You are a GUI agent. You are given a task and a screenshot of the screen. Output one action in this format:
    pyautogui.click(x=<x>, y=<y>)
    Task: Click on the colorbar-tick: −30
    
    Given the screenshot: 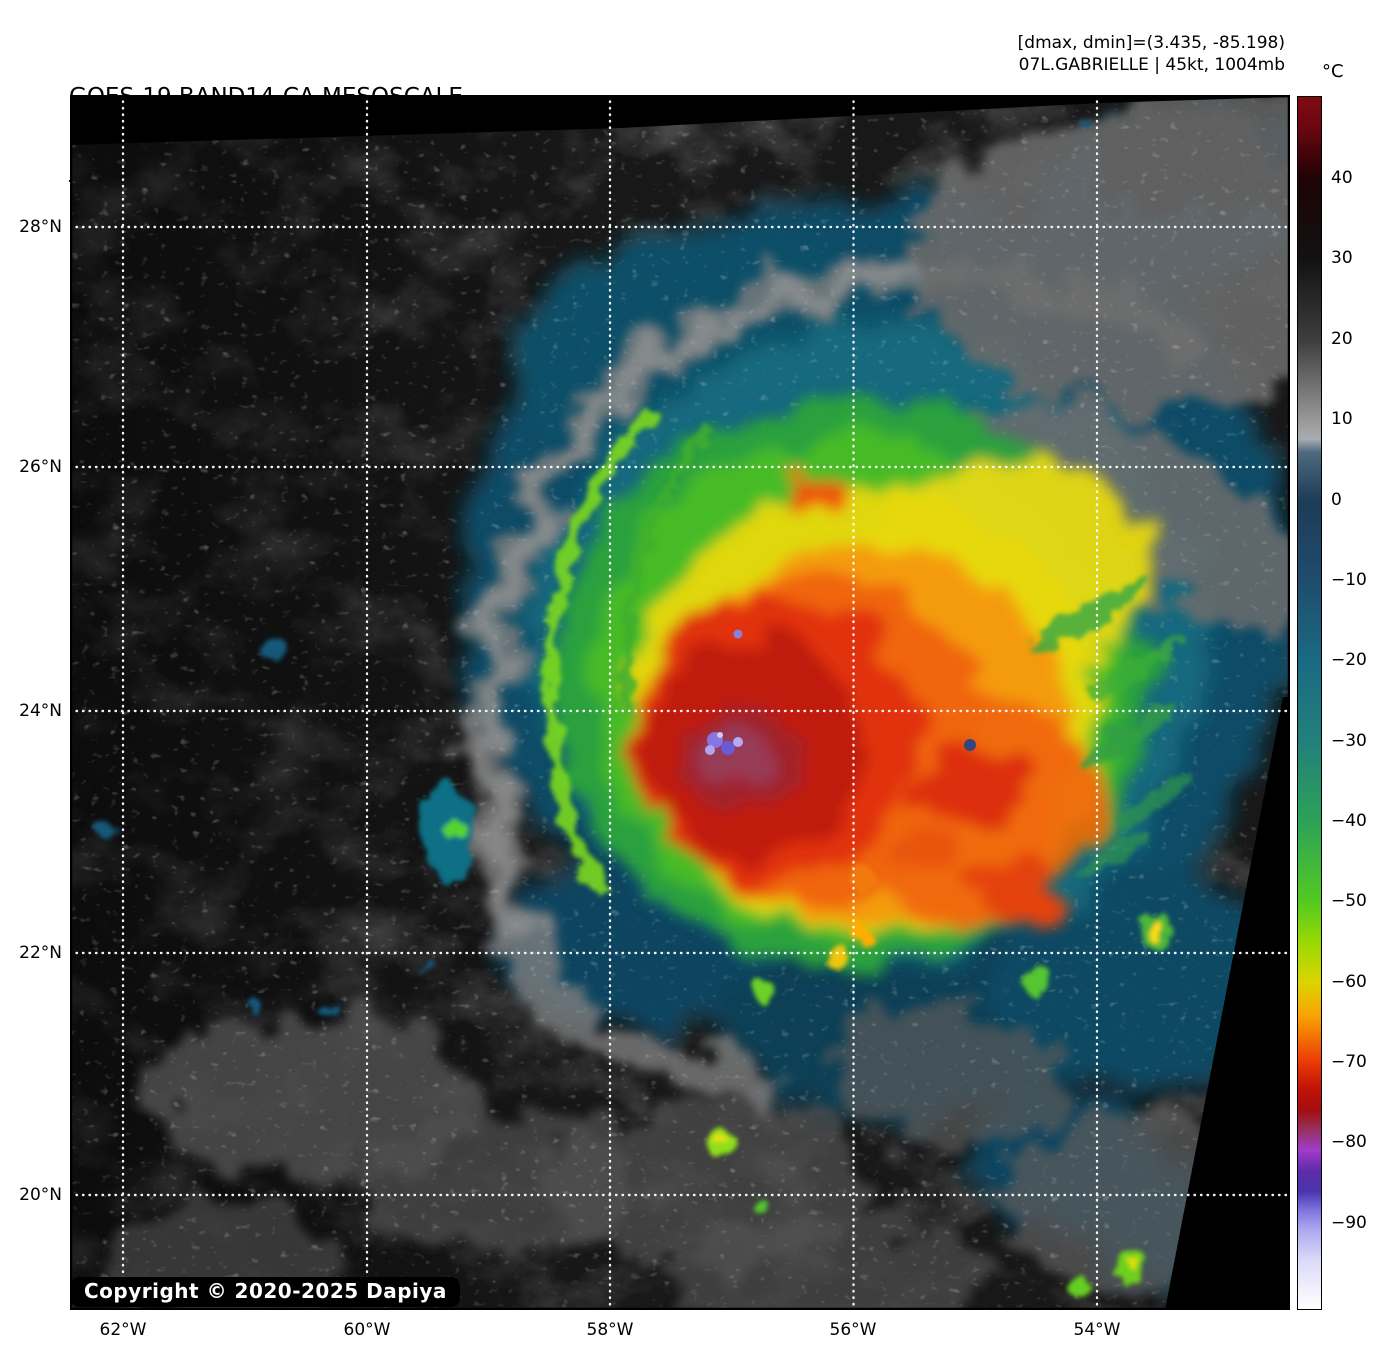 What is the action you would take?
    pyautogui.click(x=1349, y=741)
    